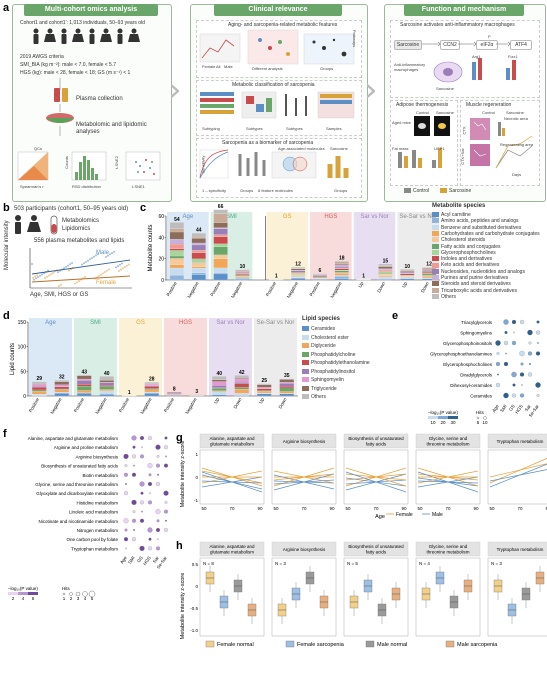  What do you see at coordinates (13, 593) in the screenshot?
I see `color-legend-swatch` at bounding box center [13, 593].